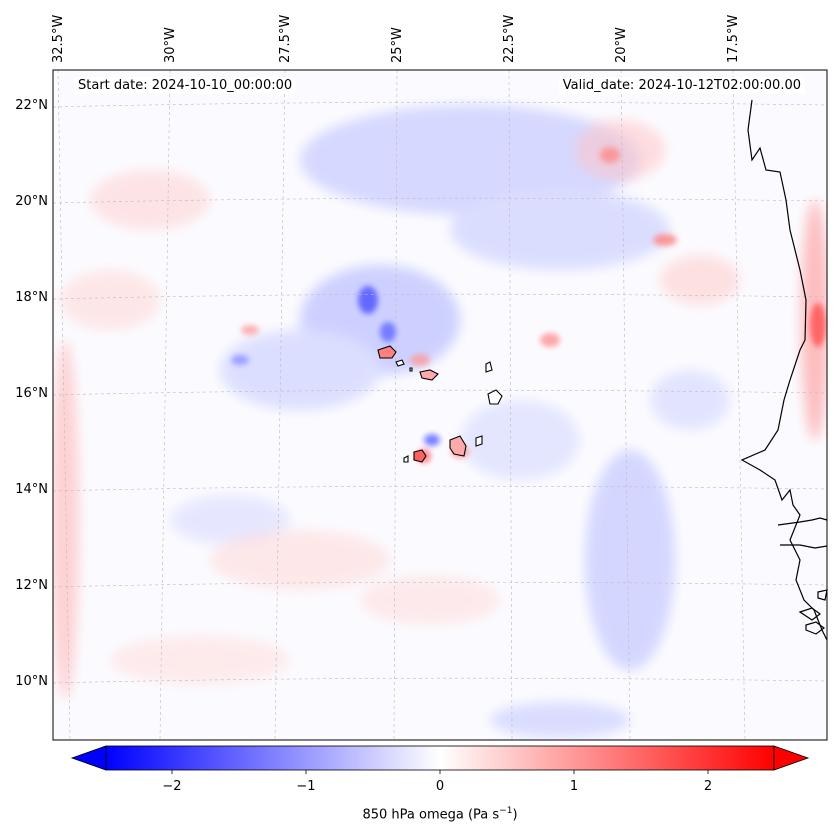  I want to click on lat-label-20n: 20°N, so click(31, 201).